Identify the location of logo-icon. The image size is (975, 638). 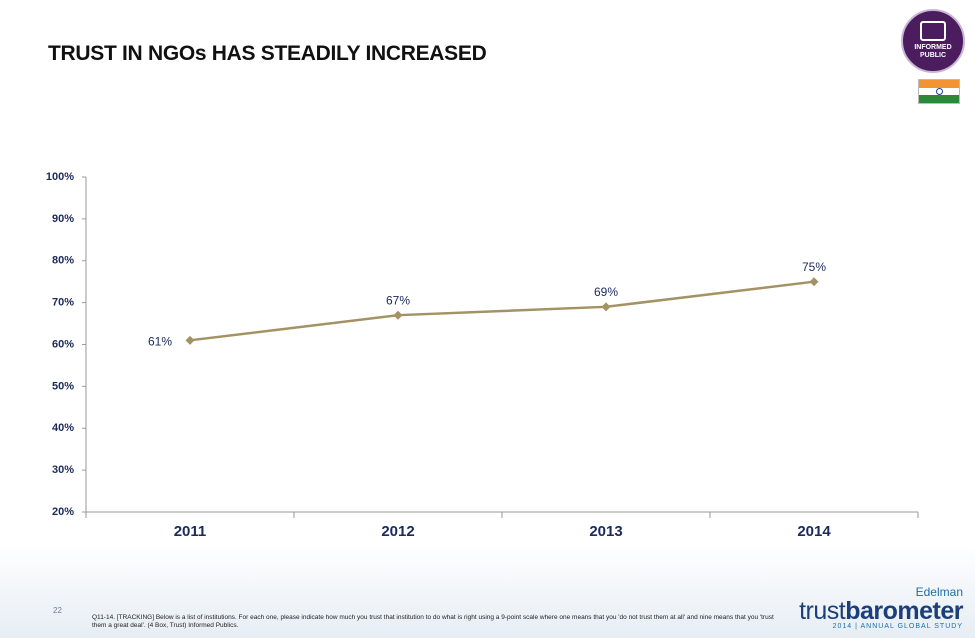
(933, 31).